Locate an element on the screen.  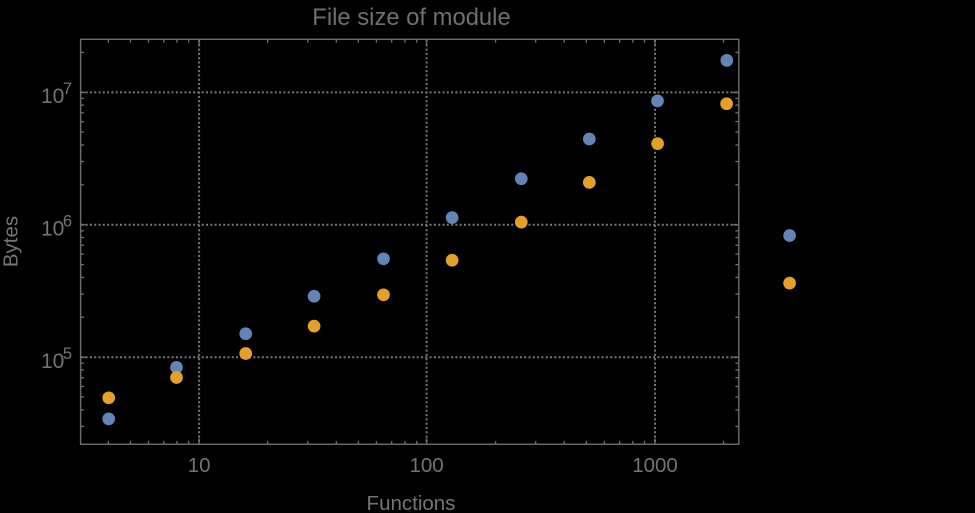
svg-text: Bytes is located at coordinates (11, 241).